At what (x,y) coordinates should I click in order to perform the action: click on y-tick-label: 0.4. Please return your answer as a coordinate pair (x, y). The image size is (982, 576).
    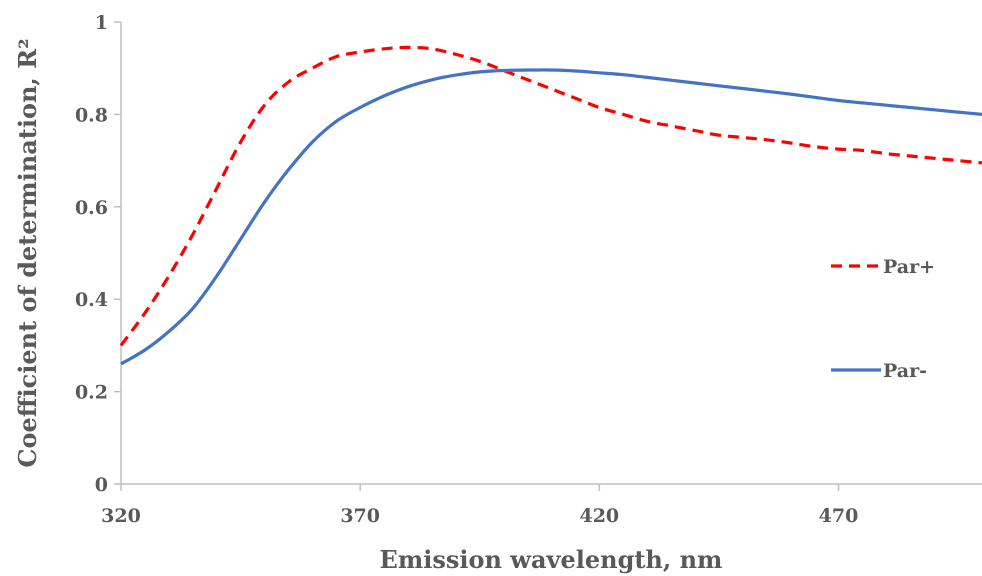
    Looking at the image, I should click on (91, 300).